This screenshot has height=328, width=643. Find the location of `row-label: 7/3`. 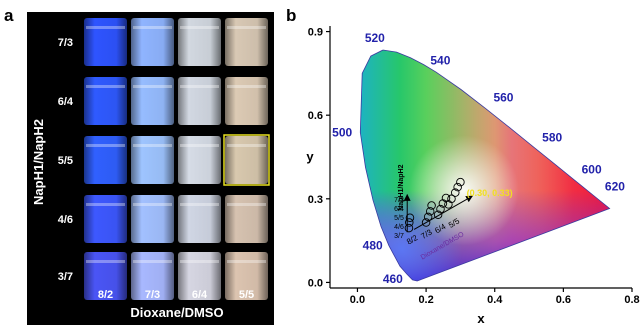

row-label: 7/3 is located at coordinates (65, 43).